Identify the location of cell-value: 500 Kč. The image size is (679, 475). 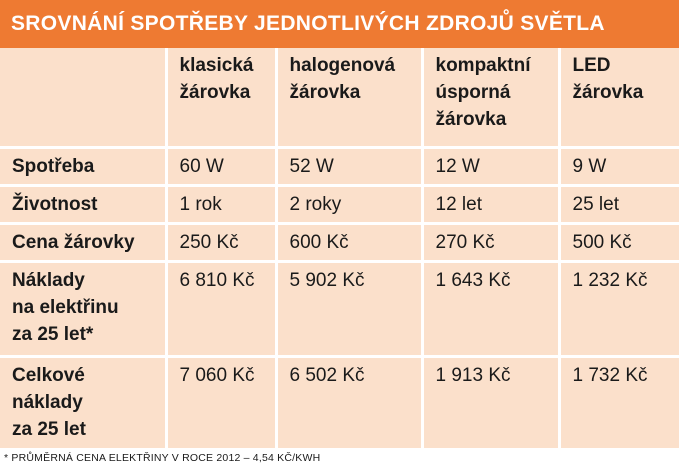
(602, 242).